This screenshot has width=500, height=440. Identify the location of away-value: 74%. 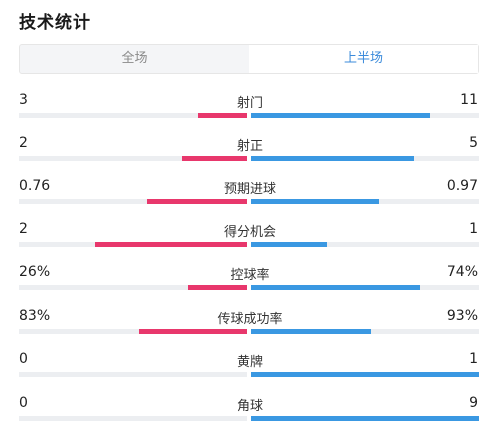
(462, 272).